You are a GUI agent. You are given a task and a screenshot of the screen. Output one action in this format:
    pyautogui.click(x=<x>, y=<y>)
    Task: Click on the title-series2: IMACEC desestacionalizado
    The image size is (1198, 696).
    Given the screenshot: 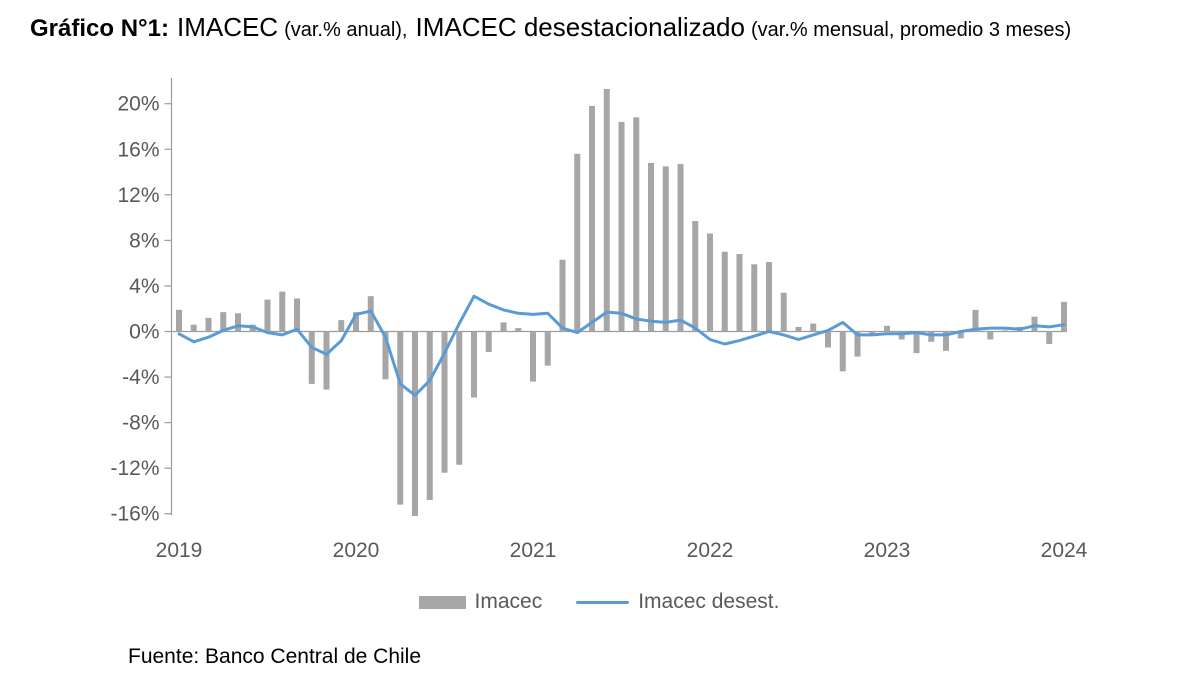 What is the action you would take?
    pyautogui.click(x=580, y=27)
    